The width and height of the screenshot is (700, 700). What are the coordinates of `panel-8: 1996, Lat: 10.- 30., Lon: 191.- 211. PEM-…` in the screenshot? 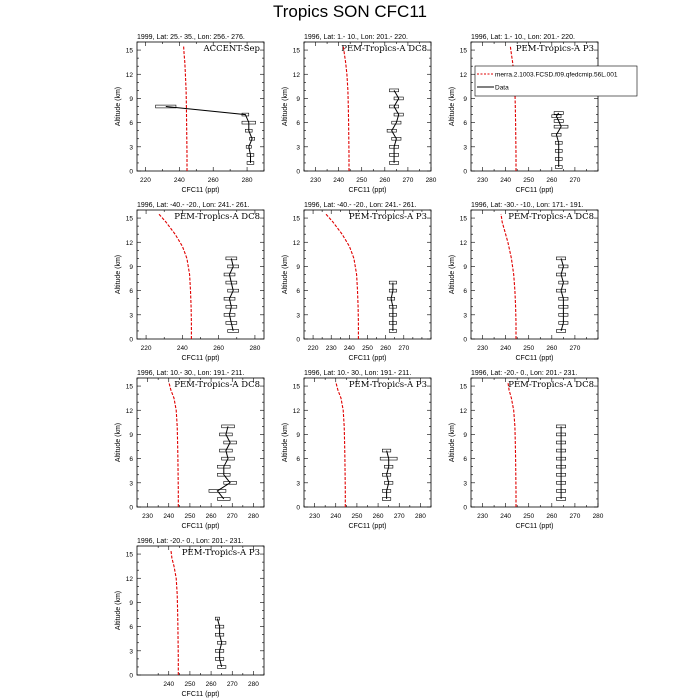 It's located at (357, 450).